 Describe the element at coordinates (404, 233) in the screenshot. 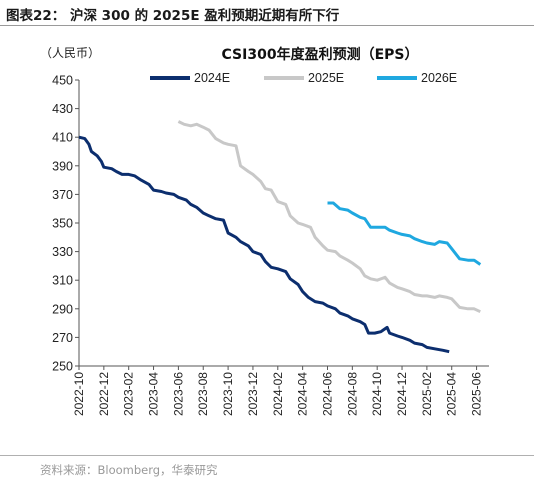

I see `series-line-2026e` at that location.